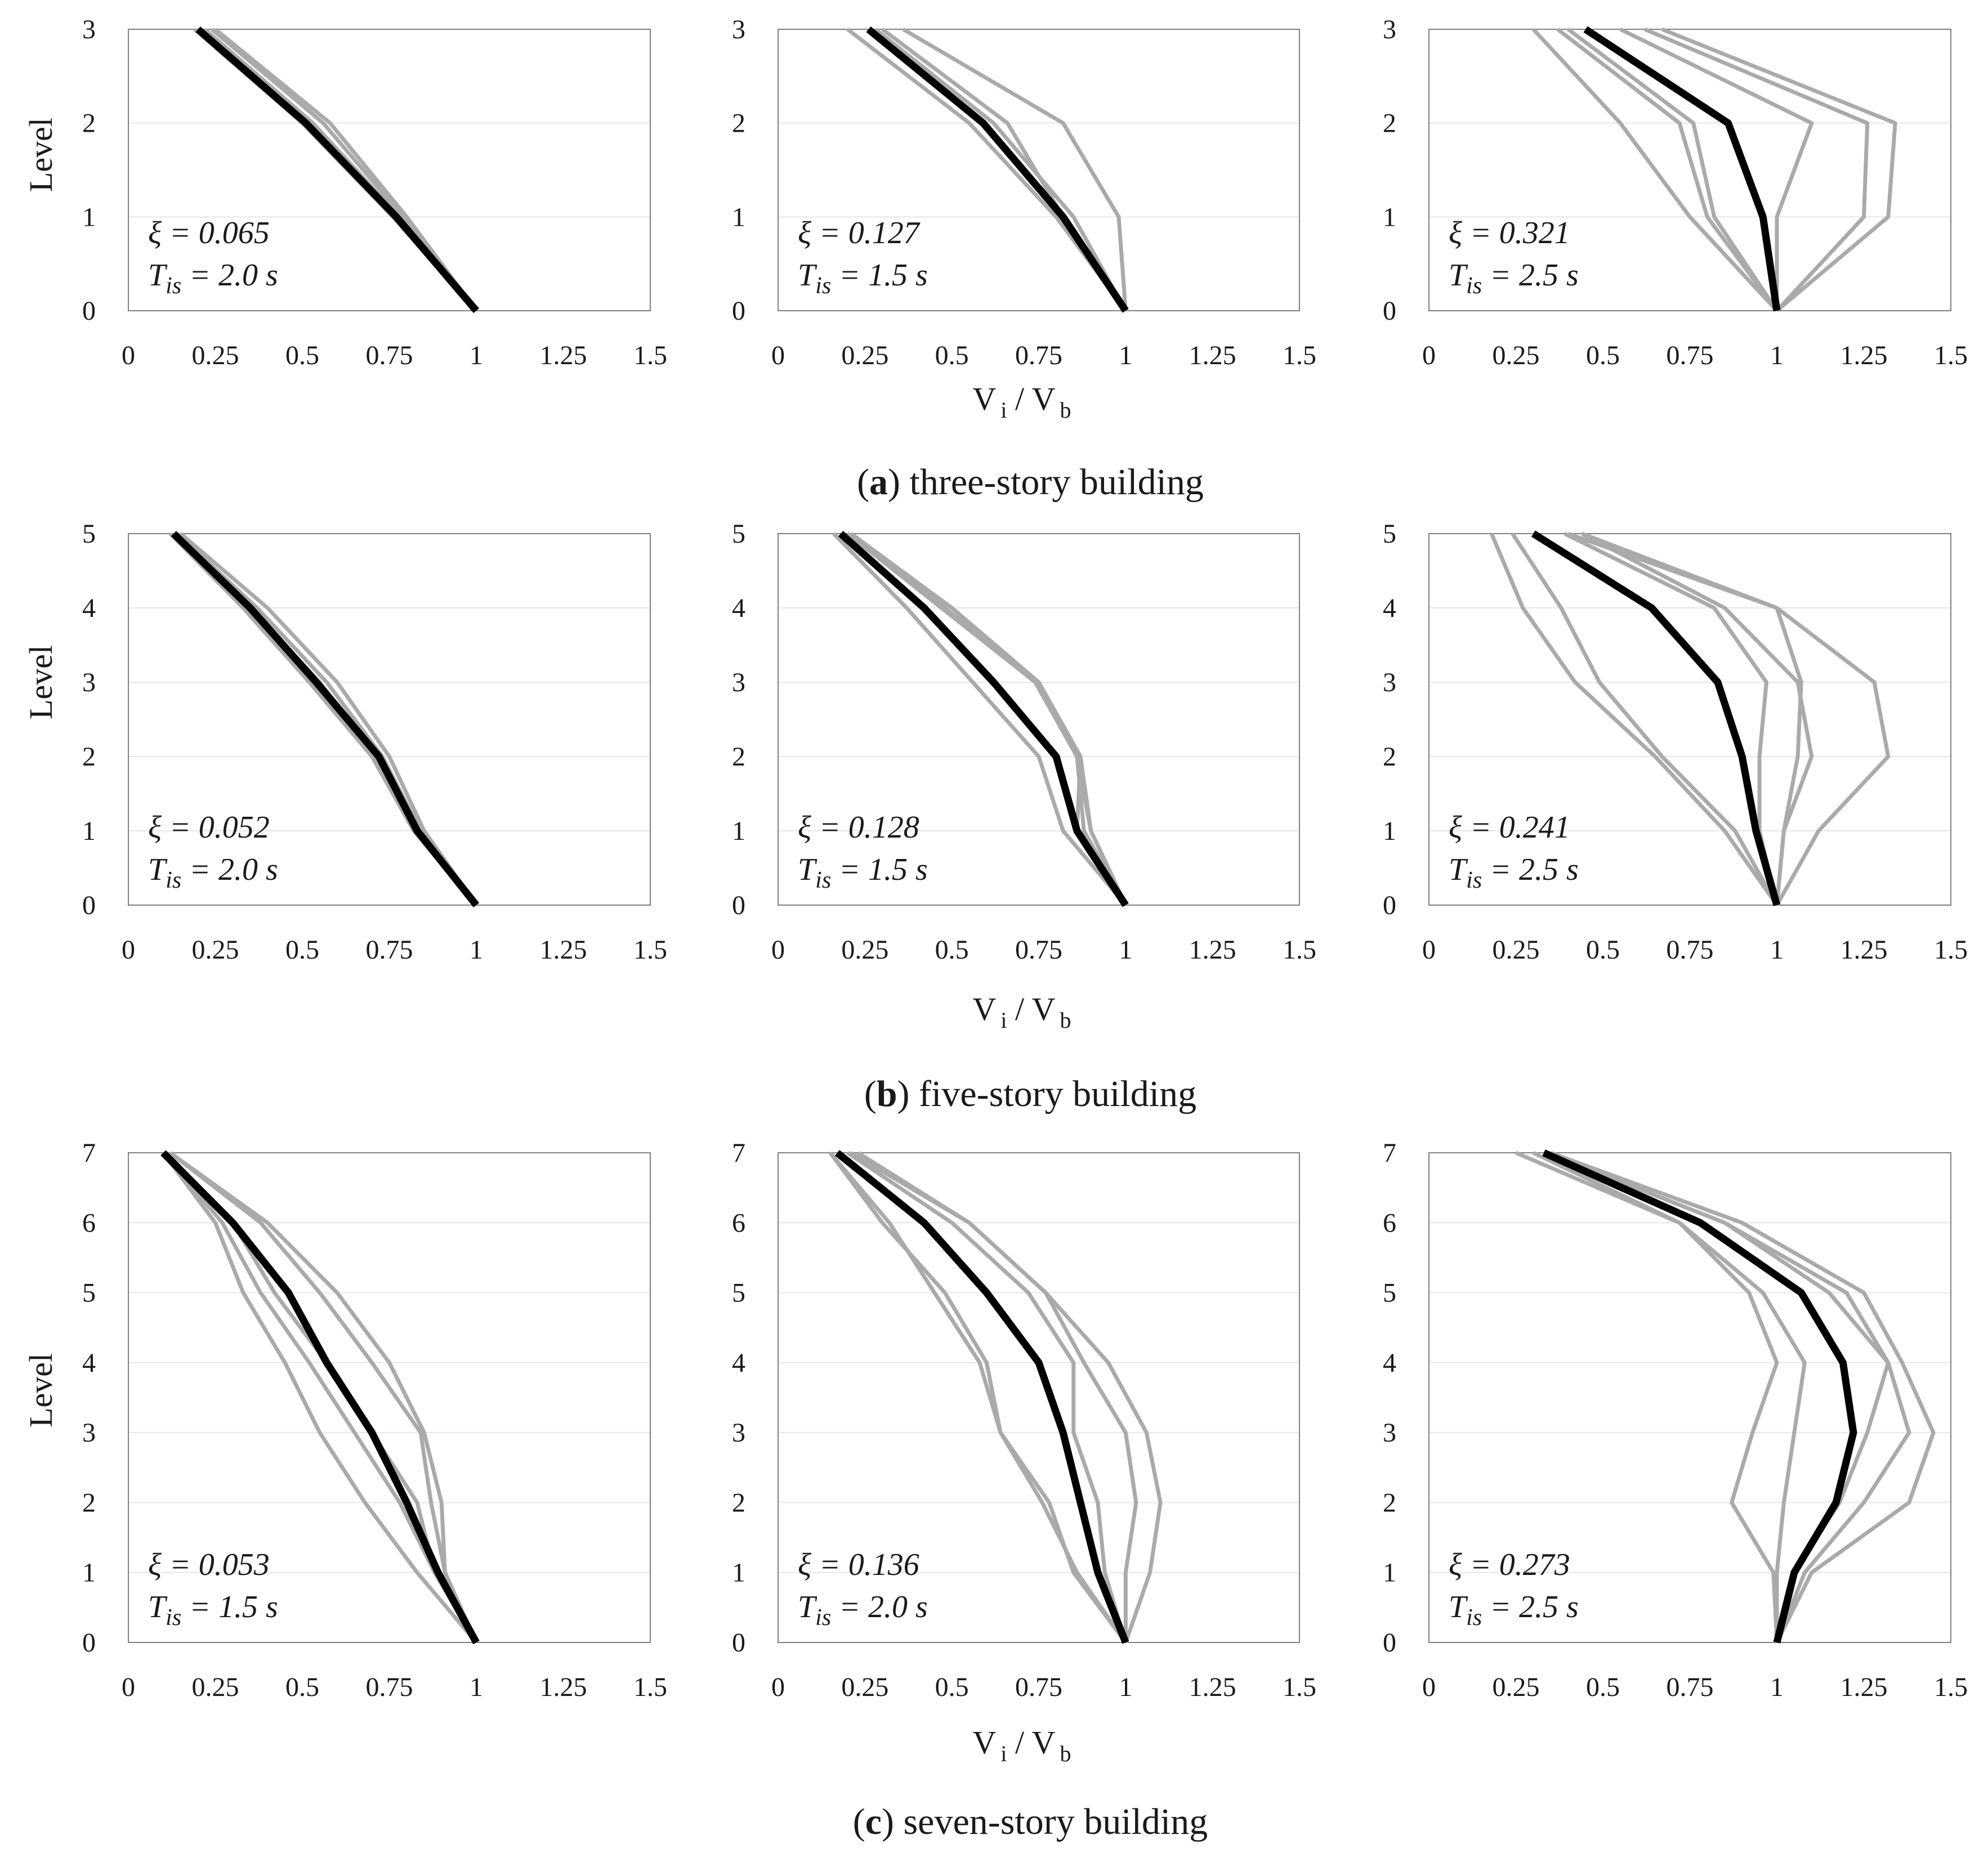 The height and width of the screenshot is (1862, 1988). I want to click on x-tick-label-c3-6: 1.5, so click(1951, 1687).